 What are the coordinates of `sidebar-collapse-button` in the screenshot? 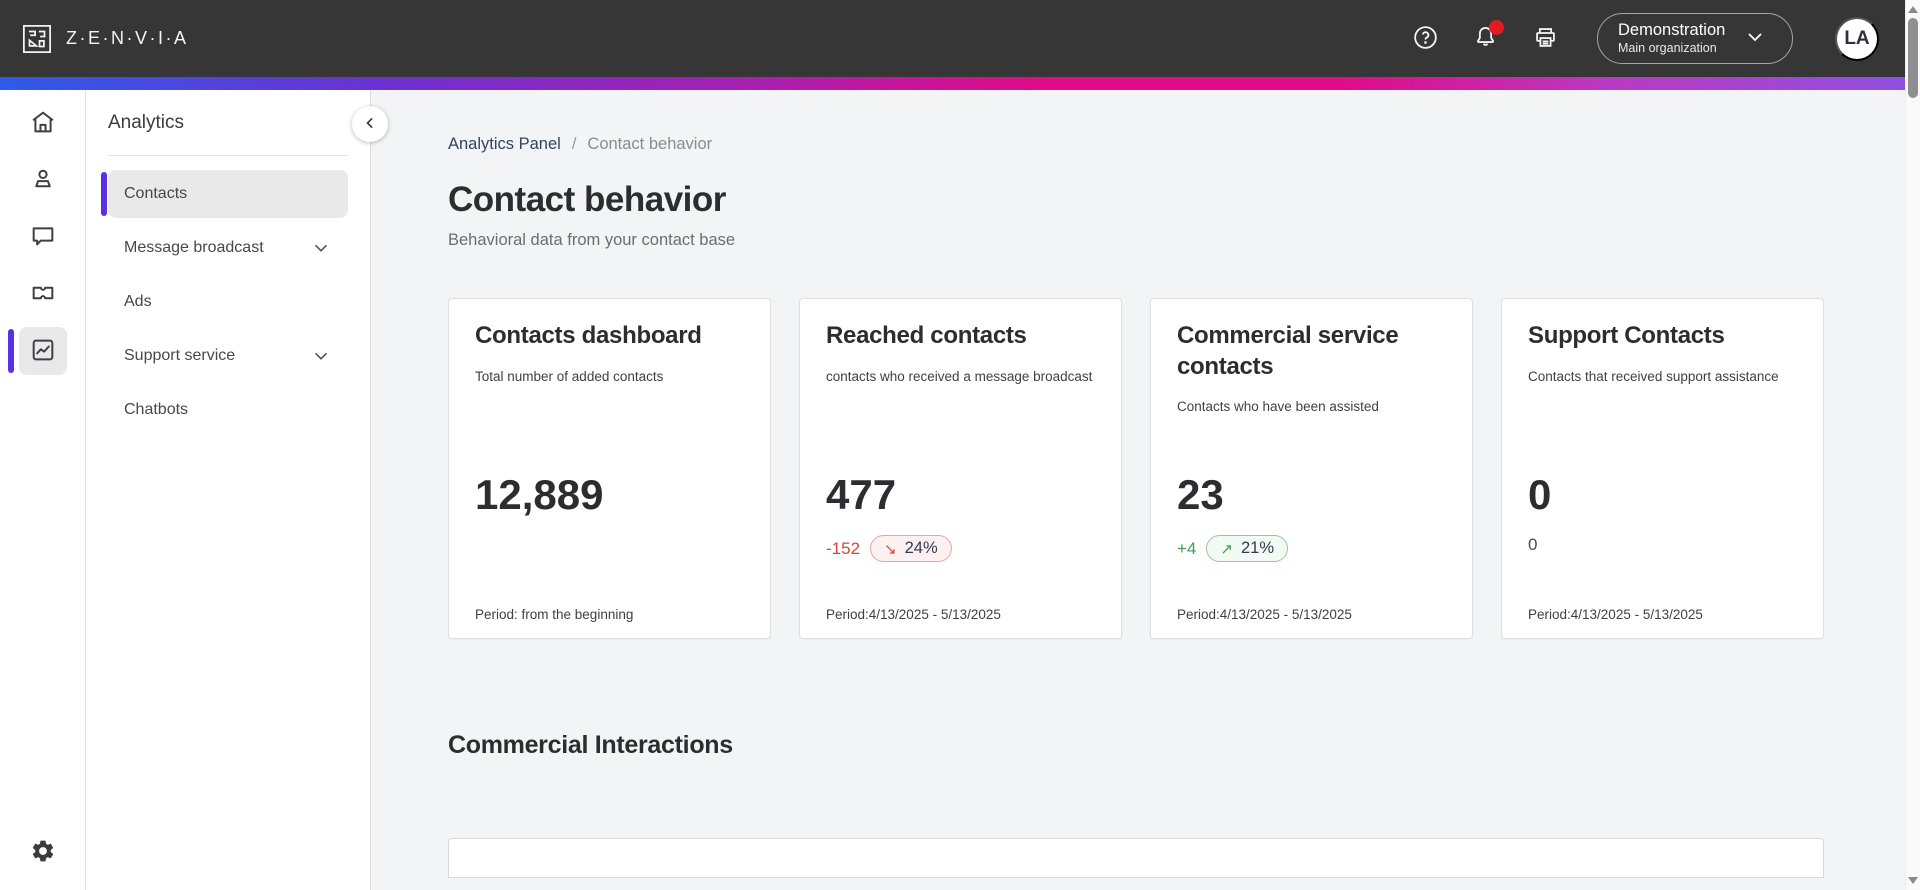 It's located at (370, 124).